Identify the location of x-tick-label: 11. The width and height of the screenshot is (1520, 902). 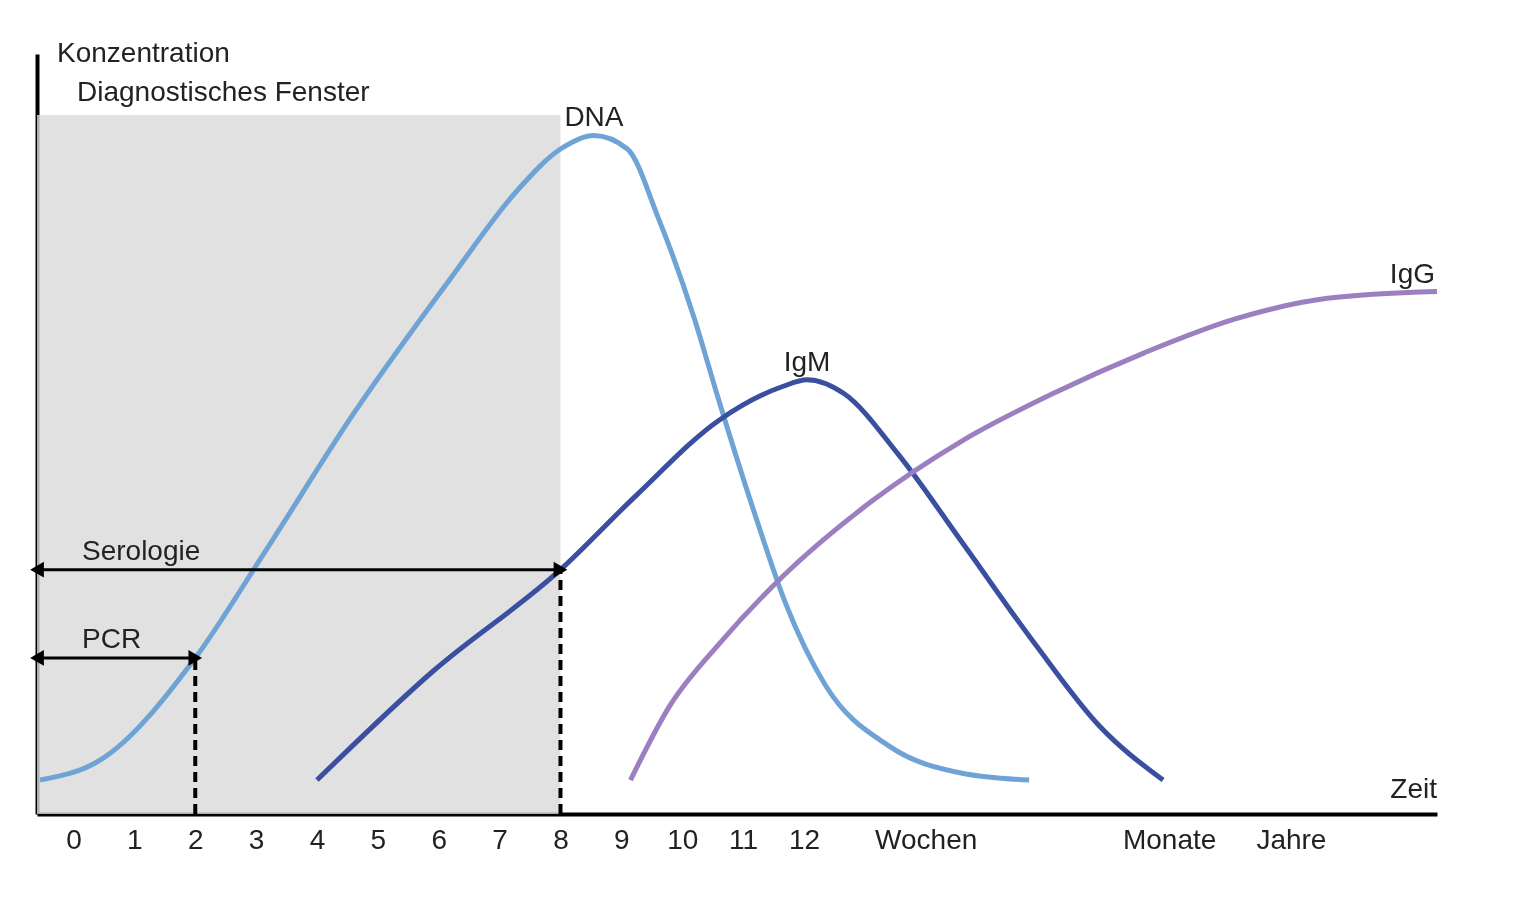
(744, 839).